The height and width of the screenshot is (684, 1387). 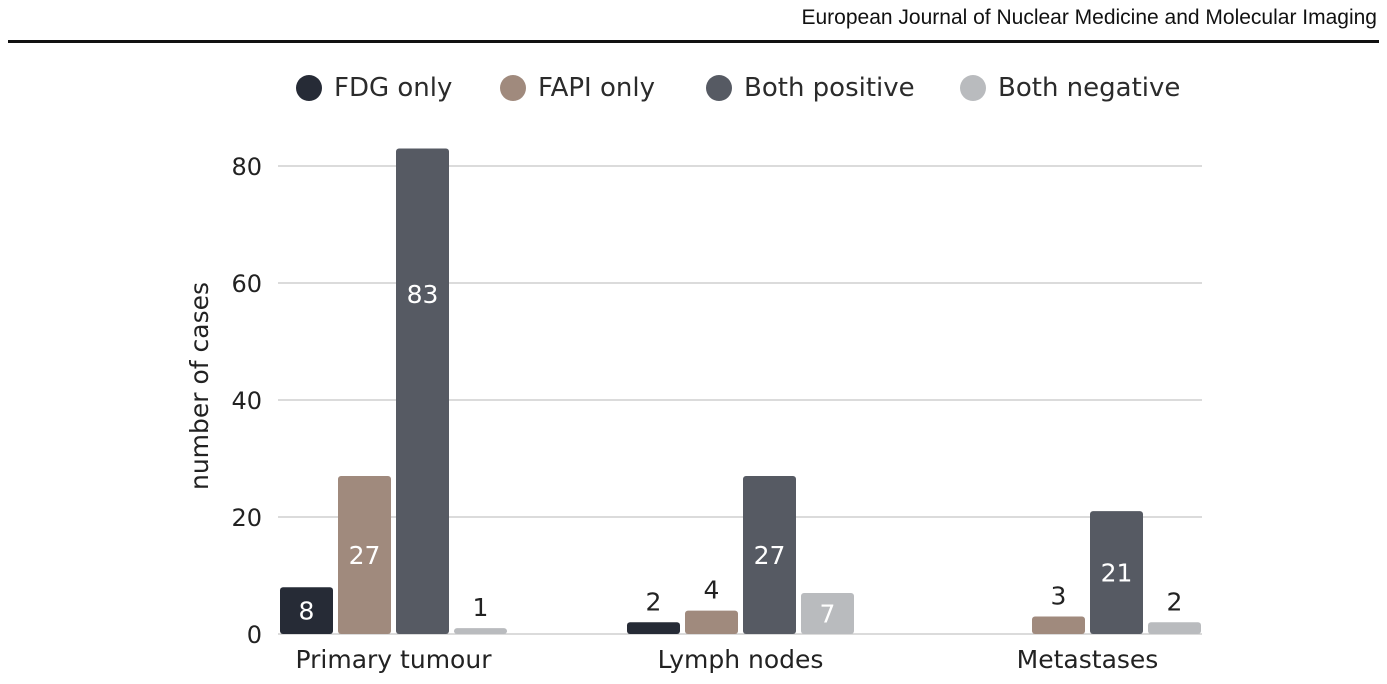 I want to click on bar-value-label: 8, so click(x=307, y=611).